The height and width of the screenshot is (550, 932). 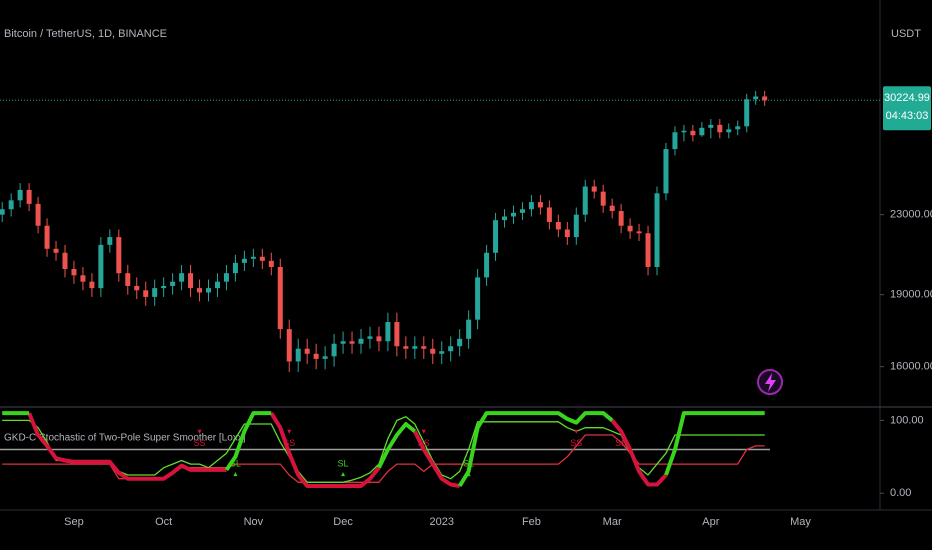 I want to click on y-tick-label: 100.00, so click(x=907, y=420).